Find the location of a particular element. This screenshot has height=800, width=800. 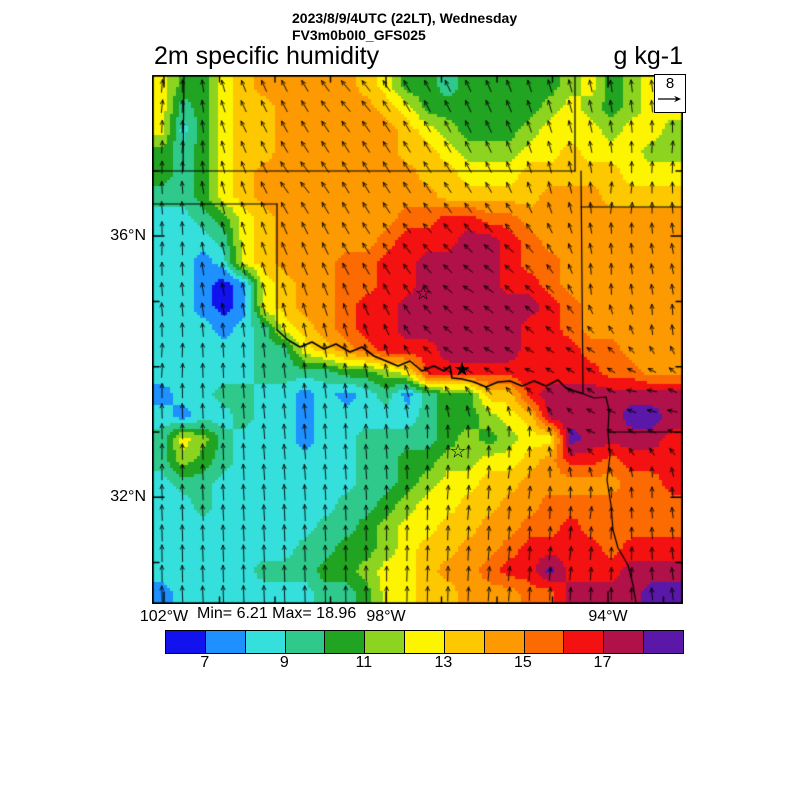

header-model-name: FV3m0b0I0_GFS025 is located at coordinates (359, 35).